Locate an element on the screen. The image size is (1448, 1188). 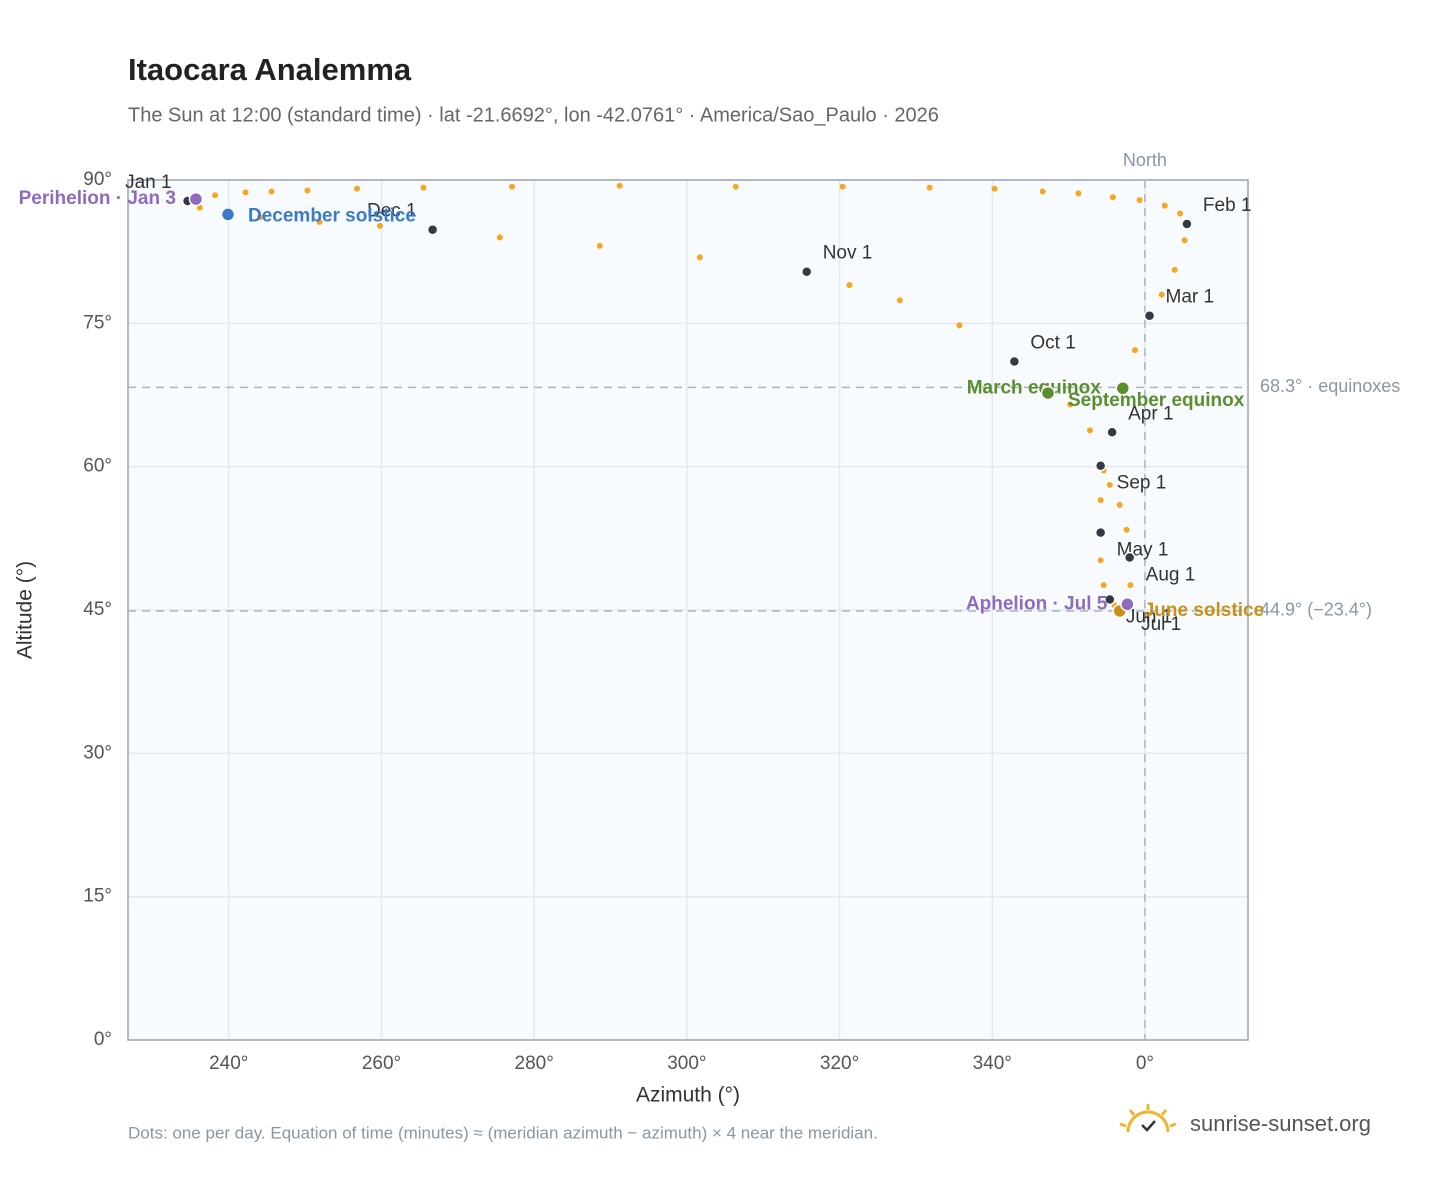
x-tick-label: 300° is located at coordinates (686, 1063).